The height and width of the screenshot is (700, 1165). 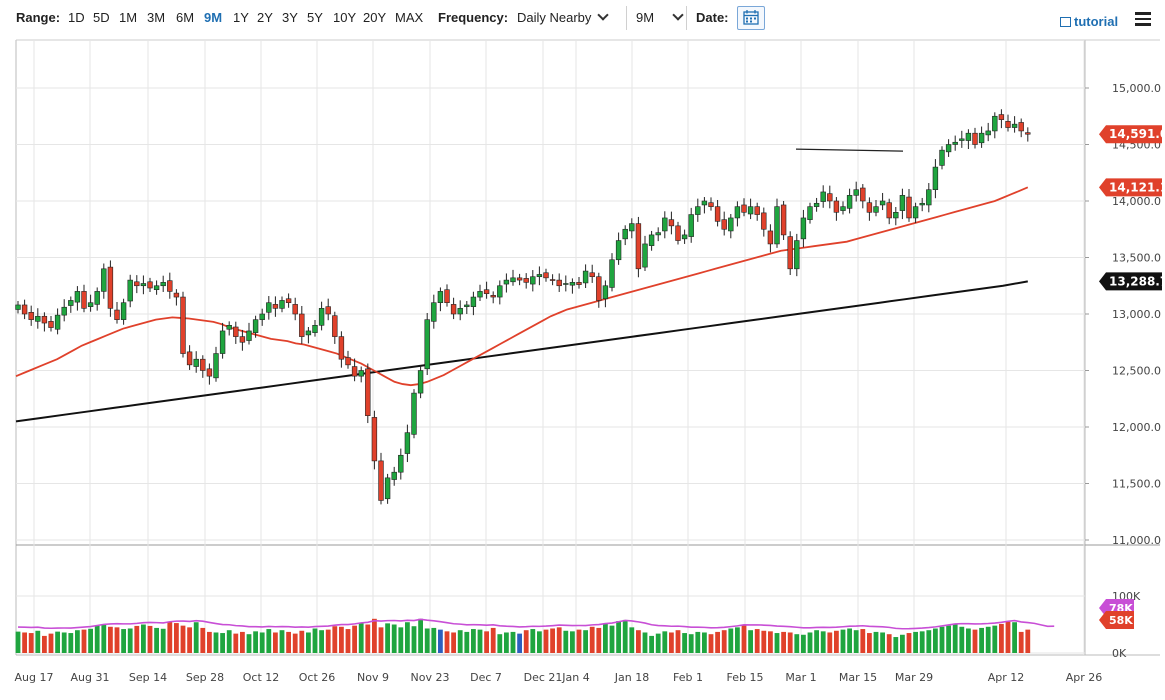 I want to click on volume-average-line, so click(x=536, y=624).